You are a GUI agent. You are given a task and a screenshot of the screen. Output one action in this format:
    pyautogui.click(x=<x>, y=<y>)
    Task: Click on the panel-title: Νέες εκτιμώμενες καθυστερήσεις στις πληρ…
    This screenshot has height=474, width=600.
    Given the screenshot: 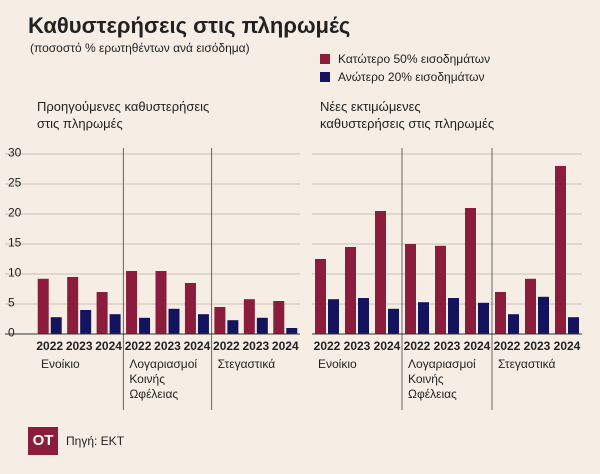 What is the action you would take?
    pyautogui.click(x=407, y=115)
    